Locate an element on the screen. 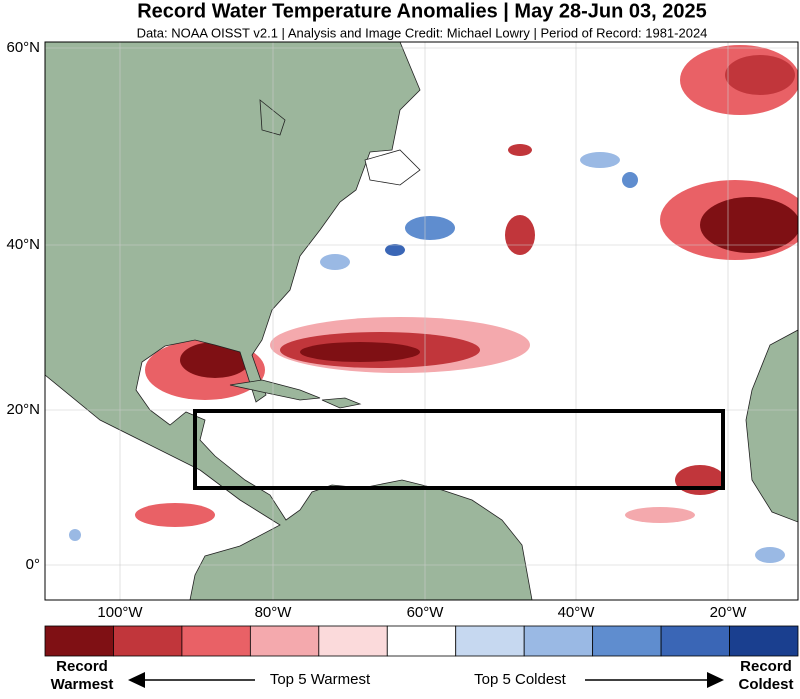 The width and height of the screenshot is (800, 699). lon-label: 100°W is located at coordinates (120, 612).